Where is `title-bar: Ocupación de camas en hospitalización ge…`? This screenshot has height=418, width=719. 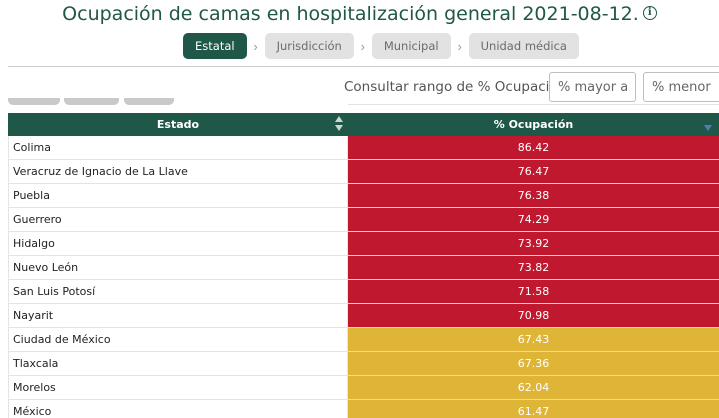
title-bar: Ocupación de camas en hospitalización ge… is located at coordinates (359, 14).